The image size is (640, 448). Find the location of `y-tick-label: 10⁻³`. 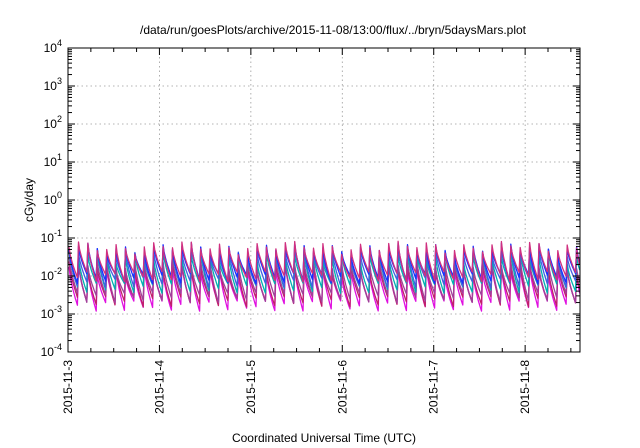

y-tick-label: 10⁻³ is located at coordinates (51, 312).